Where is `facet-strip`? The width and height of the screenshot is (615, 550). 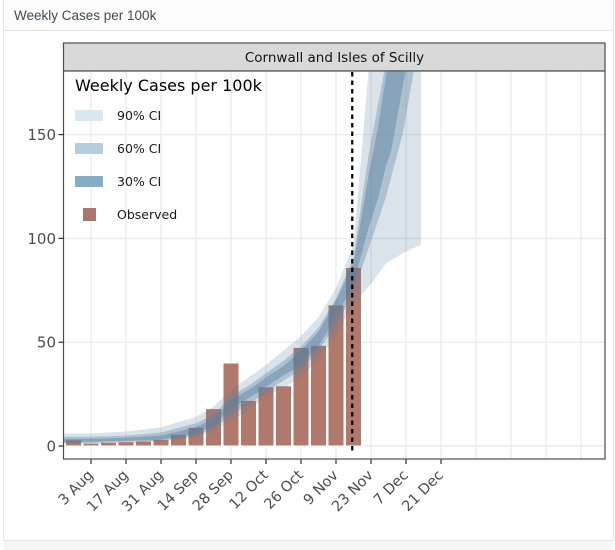 facet-strip is located at coordinates (334, 57).